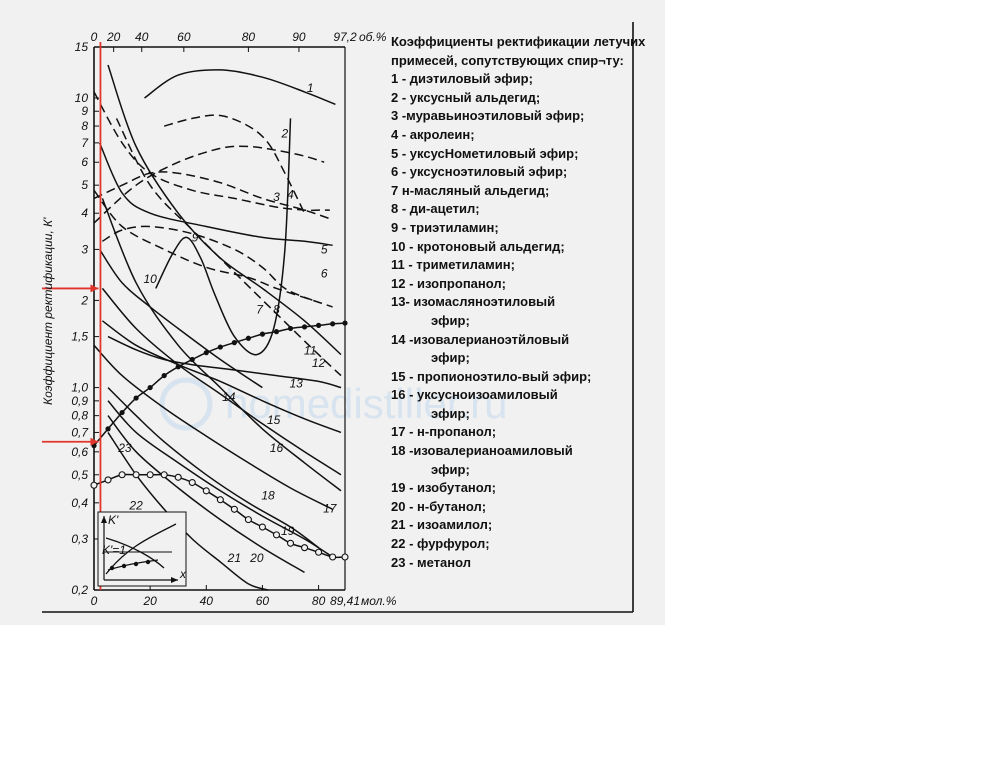 Image resolution: width=1000 pixels, height=780 pixels. Describe the element at coordinates (213, 468) in the screenshot. I see `series-18-line` at that location.